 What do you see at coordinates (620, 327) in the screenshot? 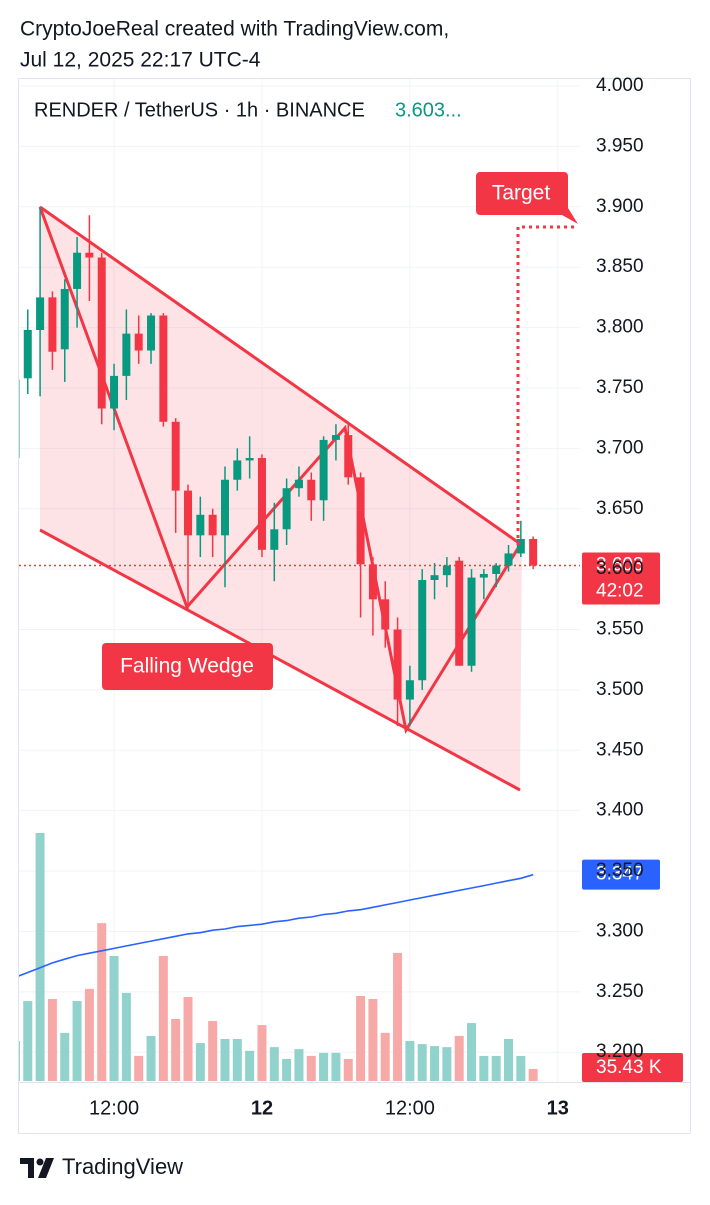
I see `y-tick-label: 3.800` at bounding box center [620, 327].